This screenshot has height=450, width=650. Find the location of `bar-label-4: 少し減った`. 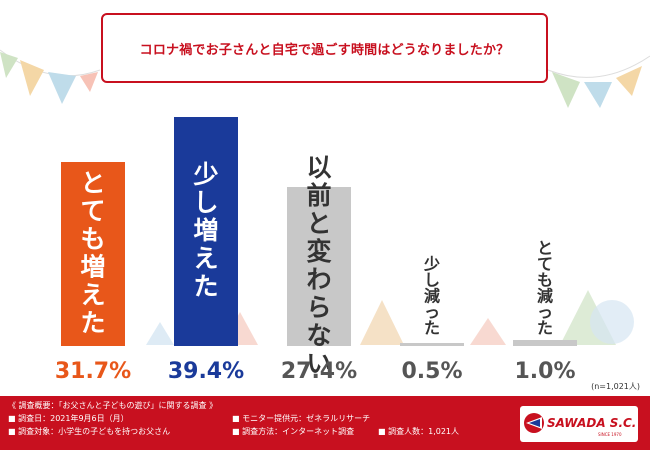

bar-label-4: 少し減った is located at coordinates (431, 296).